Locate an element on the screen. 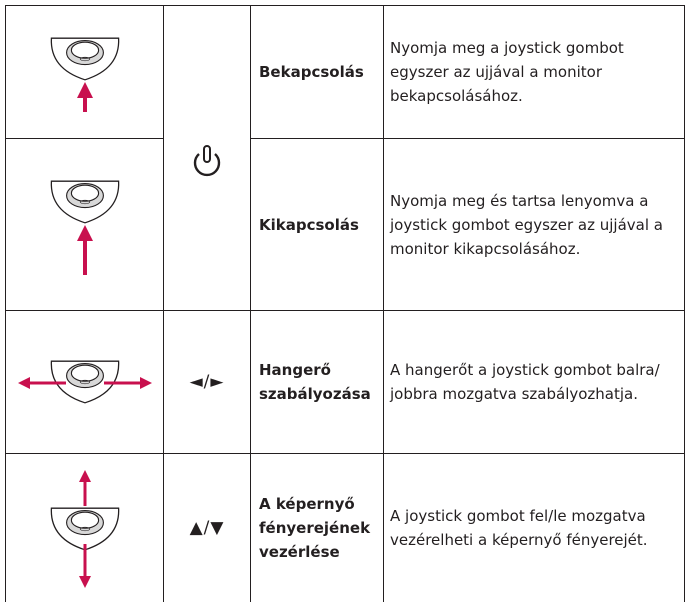 The width and height of the screenshot is (689, 603). symbol-cell: ▲/▼ is located at coordinates (206, 527).